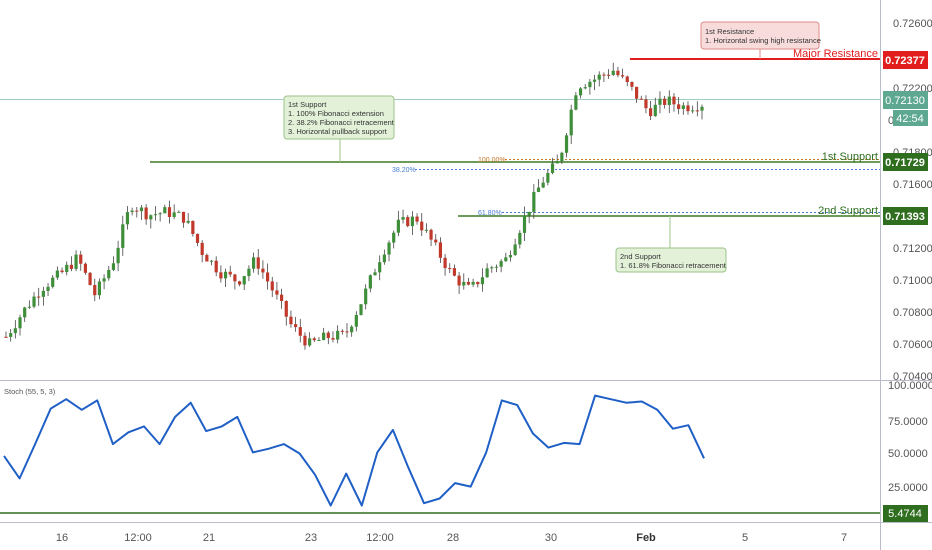  Describe the element at coordinates (905, 61) in the screenshot. I see `svg-text: 0.72377` at that location.